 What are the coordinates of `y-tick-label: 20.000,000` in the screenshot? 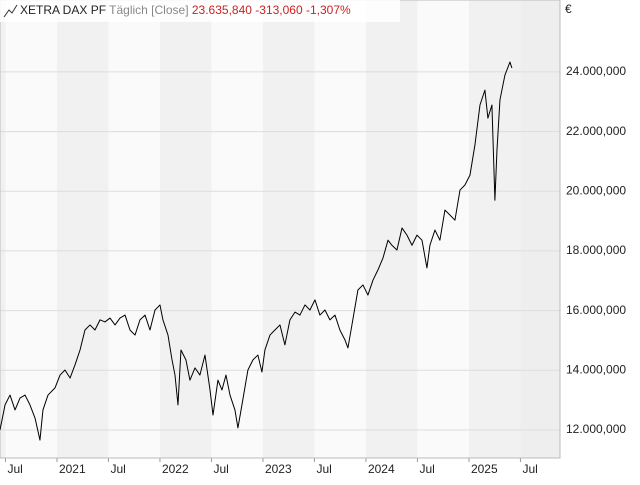 It's located at (596, 190).